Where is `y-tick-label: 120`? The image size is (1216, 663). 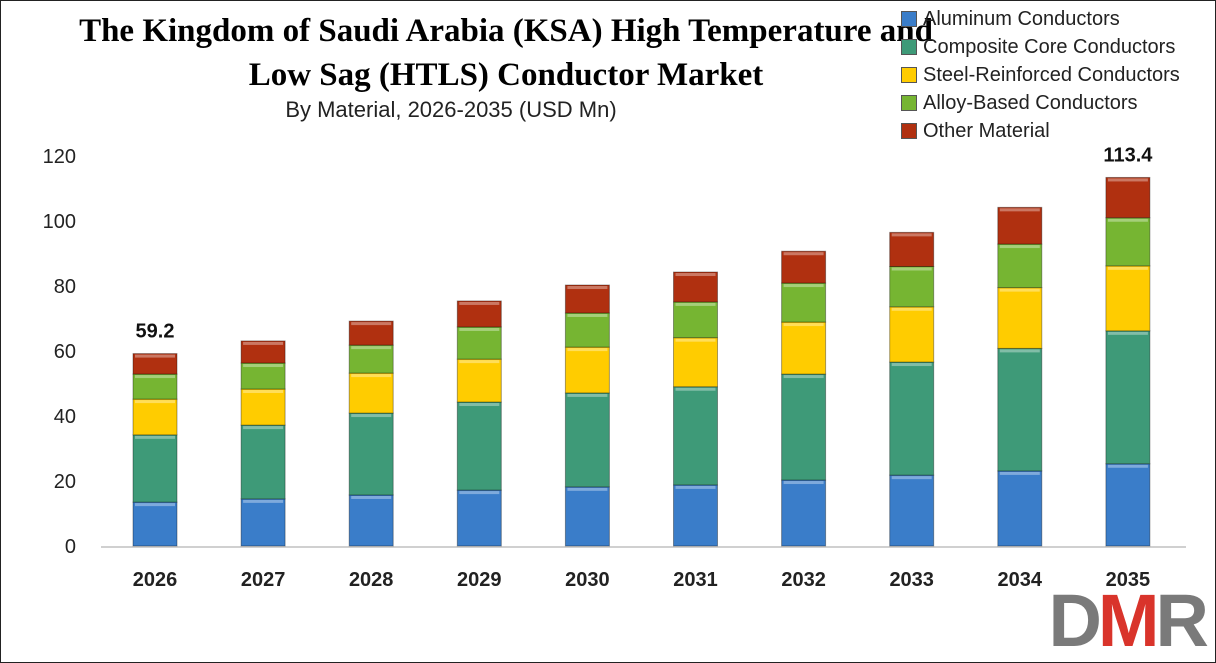
y-tick-label: 120 is located at coordinates (59, 157).